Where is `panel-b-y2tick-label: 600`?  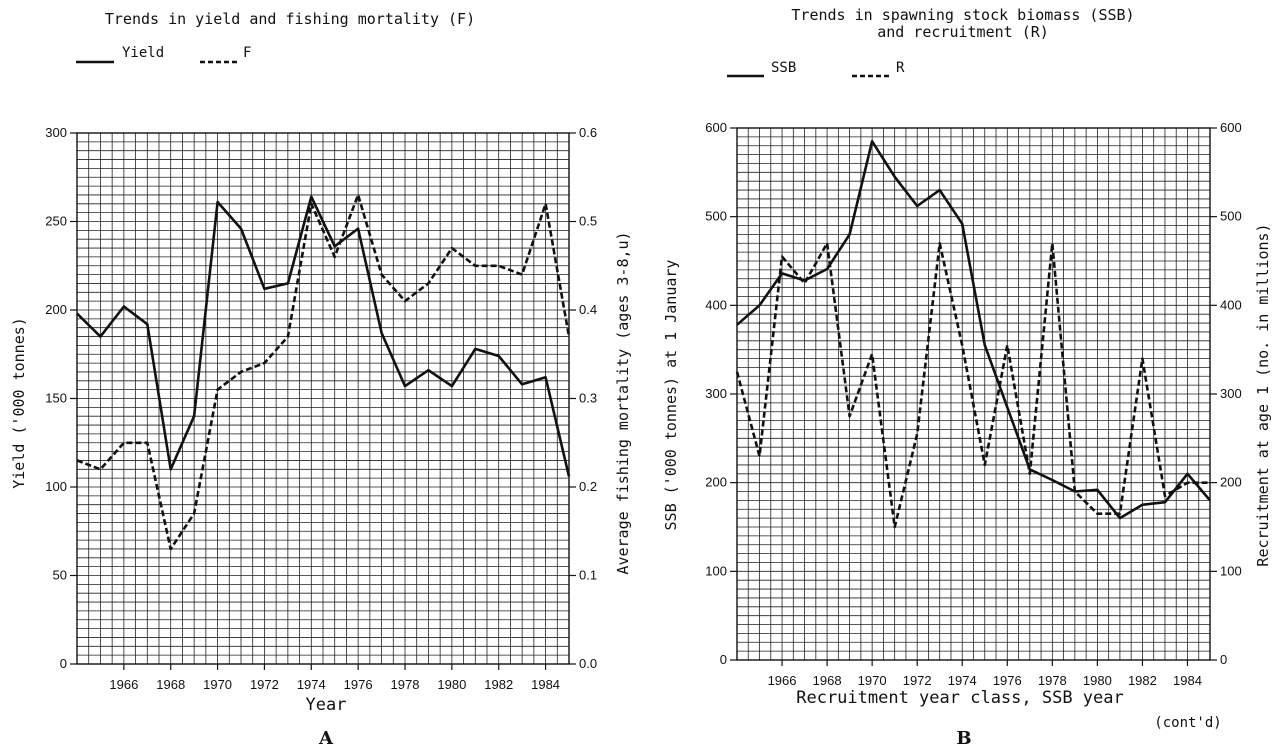
panel-b-y2tick-label: 600 is located at coordinates (1231, 127).